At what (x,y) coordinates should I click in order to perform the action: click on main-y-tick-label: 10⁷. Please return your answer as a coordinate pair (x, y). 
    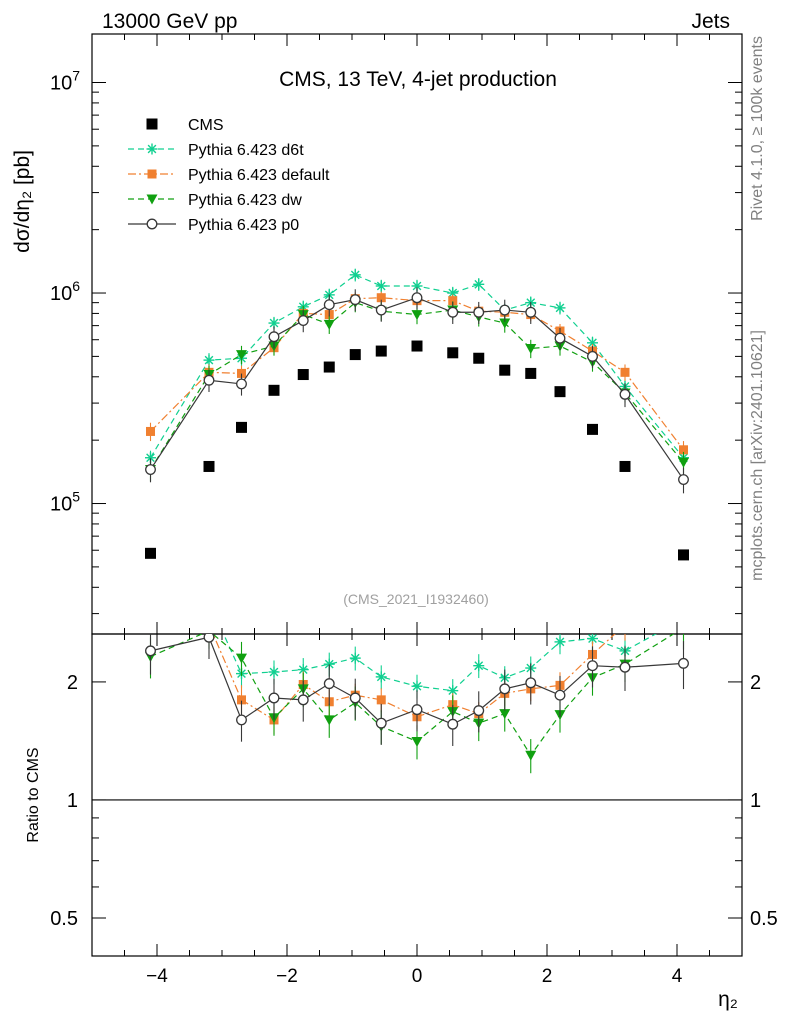
    Looking at the image, I should click on (65, 81).